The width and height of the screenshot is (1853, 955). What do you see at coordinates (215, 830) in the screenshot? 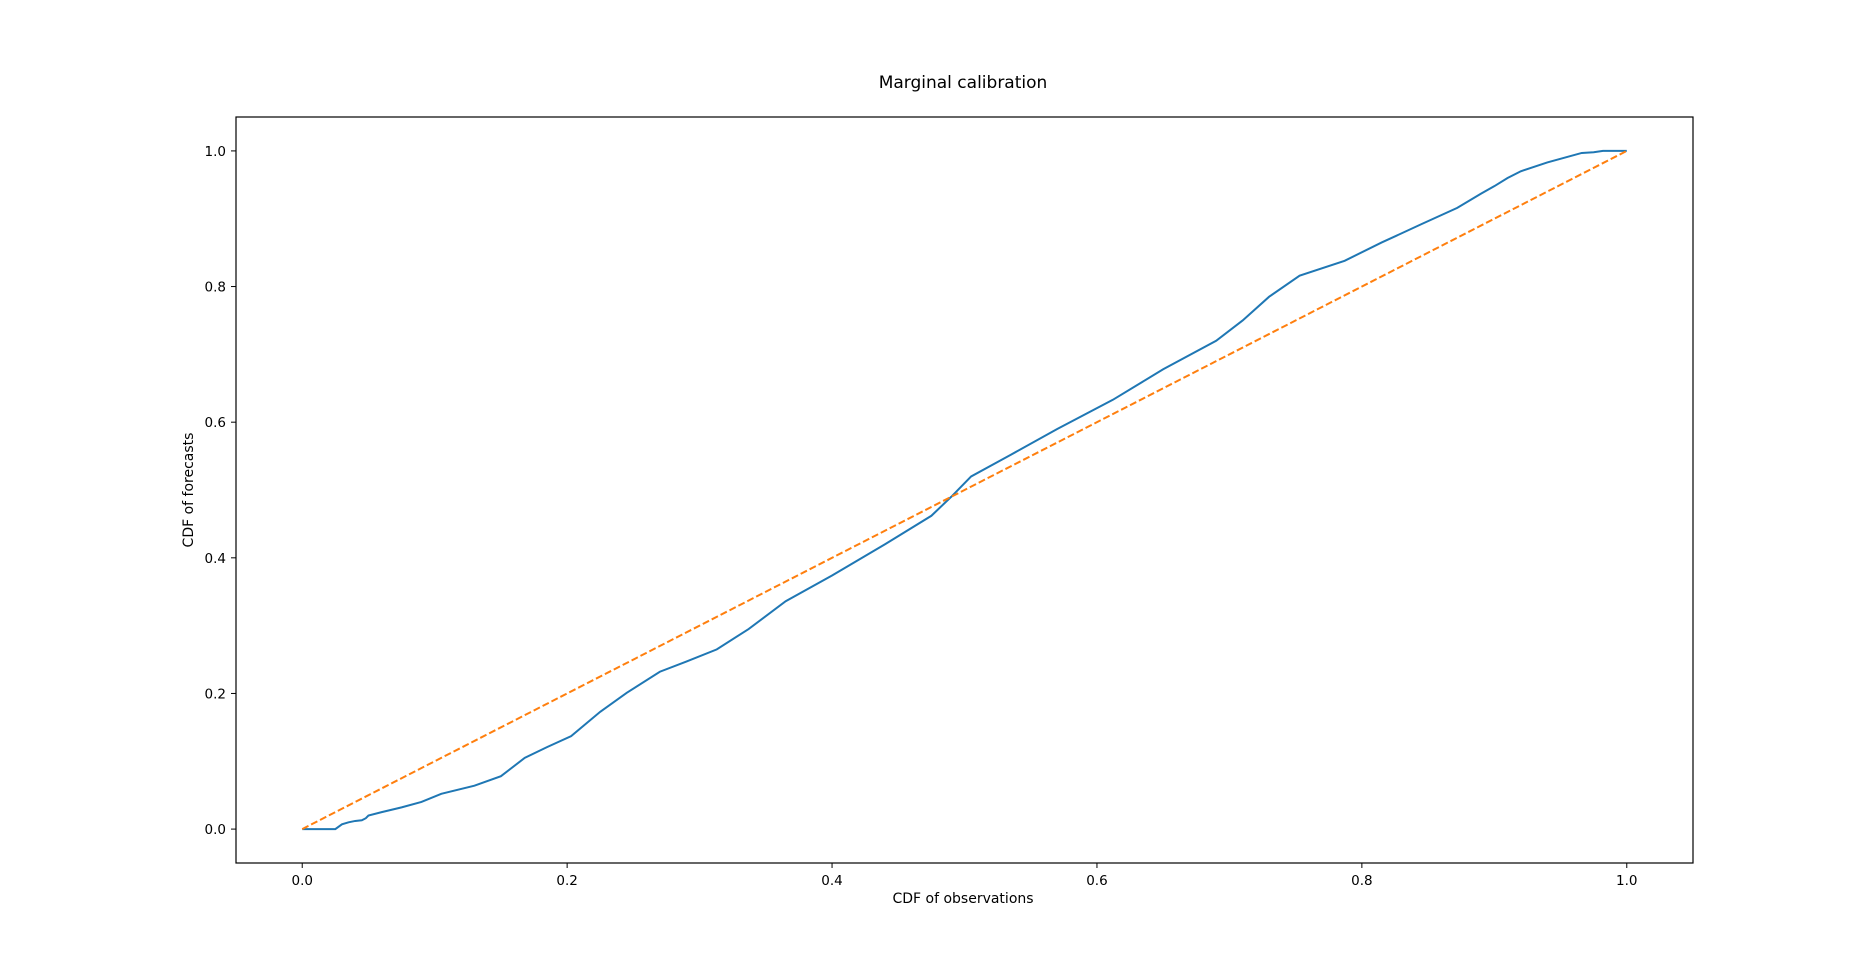
I see `y-tick-label: 0.0` at bounding box center [215, 830].